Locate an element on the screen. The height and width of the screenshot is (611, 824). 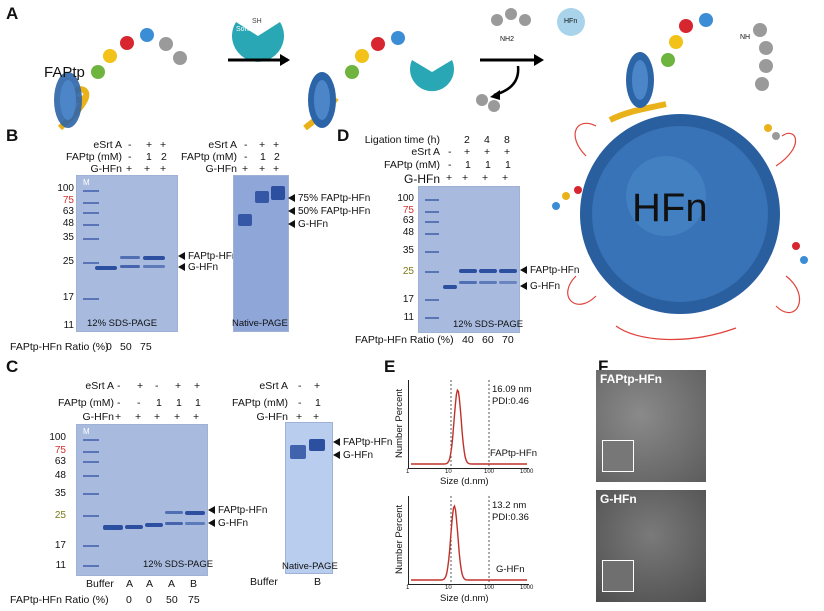
d-val-0-0: 2 is located at coordinates (467, 140).